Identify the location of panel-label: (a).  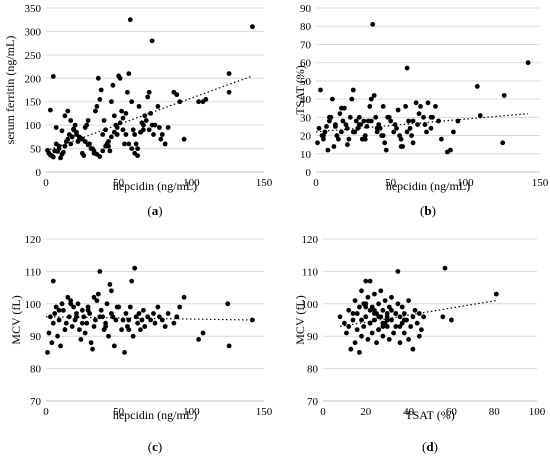
(154, 210).